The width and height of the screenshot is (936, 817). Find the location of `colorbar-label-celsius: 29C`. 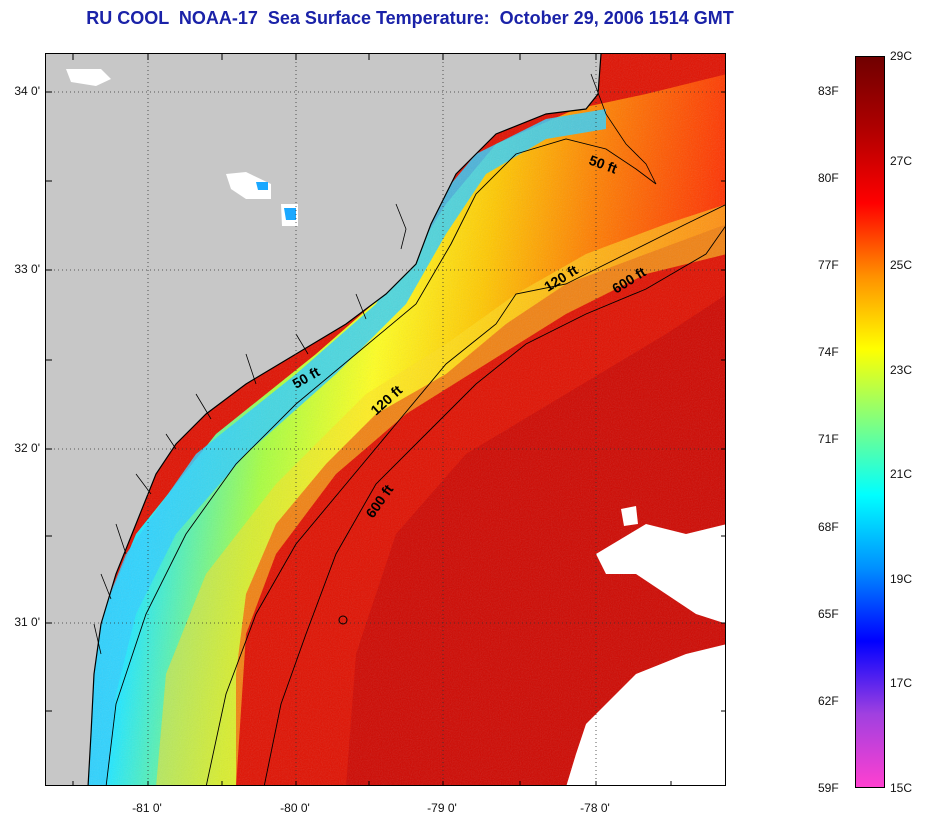

colorbar-label-celsius: 29C is located at coordinates (901, 56).